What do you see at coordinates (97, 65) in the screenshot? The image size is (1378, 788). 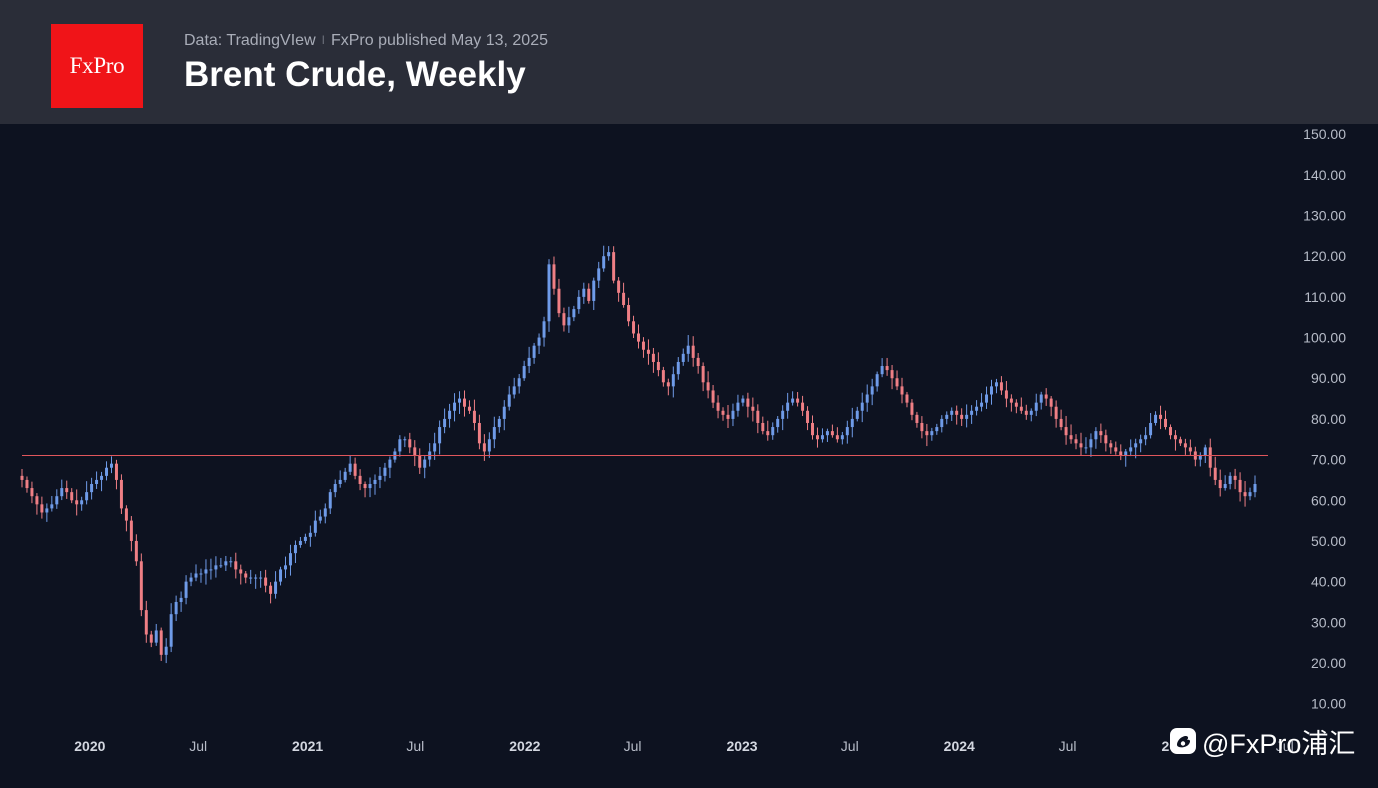 I see `brand-logo-text: FxPro` at bounding box center [97, 65].